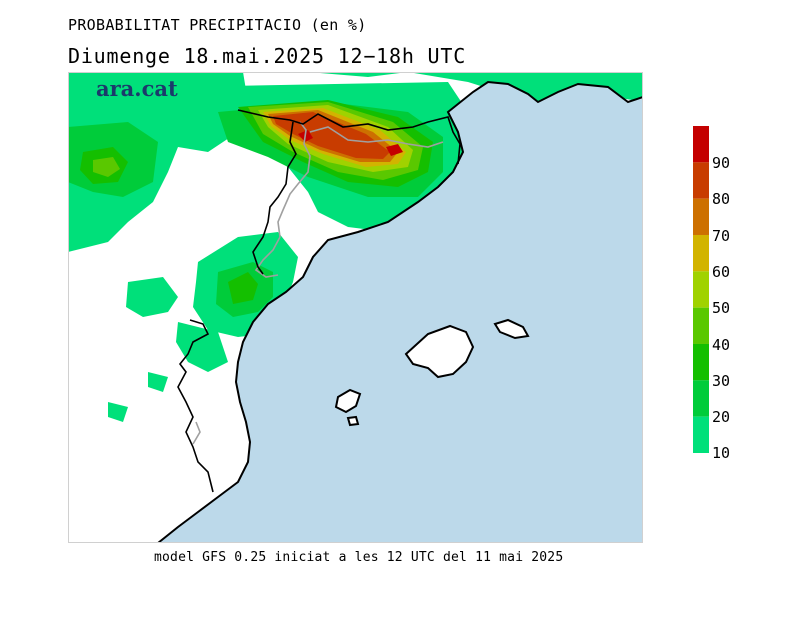  What do you see at coordinates (721, 417) in the screenshot?
I see `colorbar-label: 20` at bounding box center [721, 417].